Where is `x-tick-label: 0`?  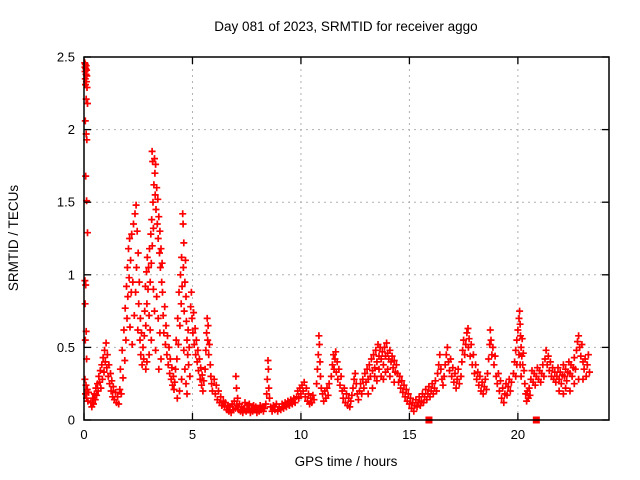 x-tick-label: 0 is located at coordinates (83, 434).